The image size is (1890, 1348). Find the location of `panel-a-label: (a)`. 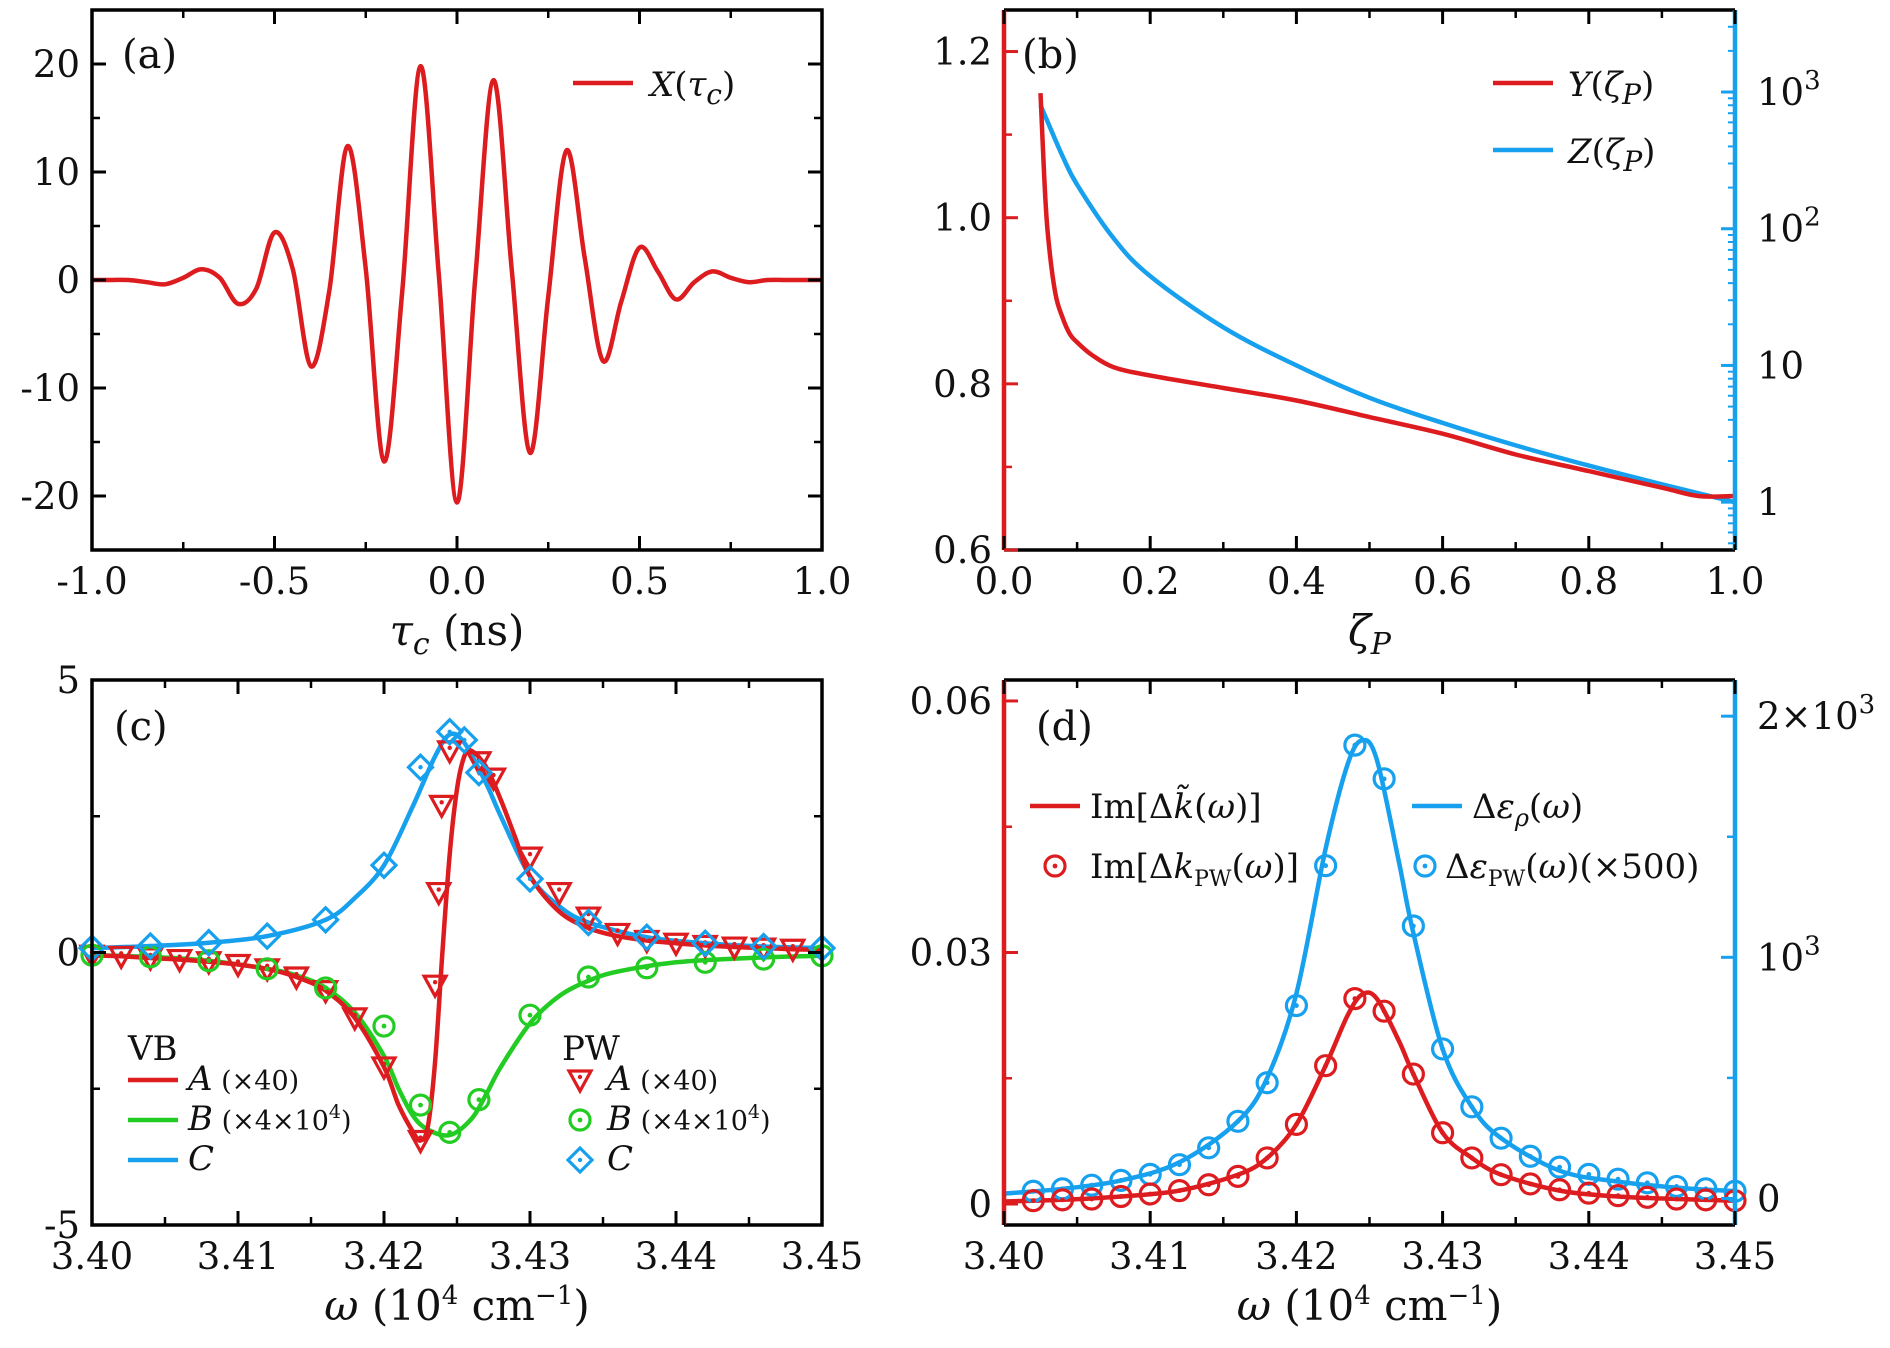

panel-a-label: (a) is located at coordinates (149, 55).